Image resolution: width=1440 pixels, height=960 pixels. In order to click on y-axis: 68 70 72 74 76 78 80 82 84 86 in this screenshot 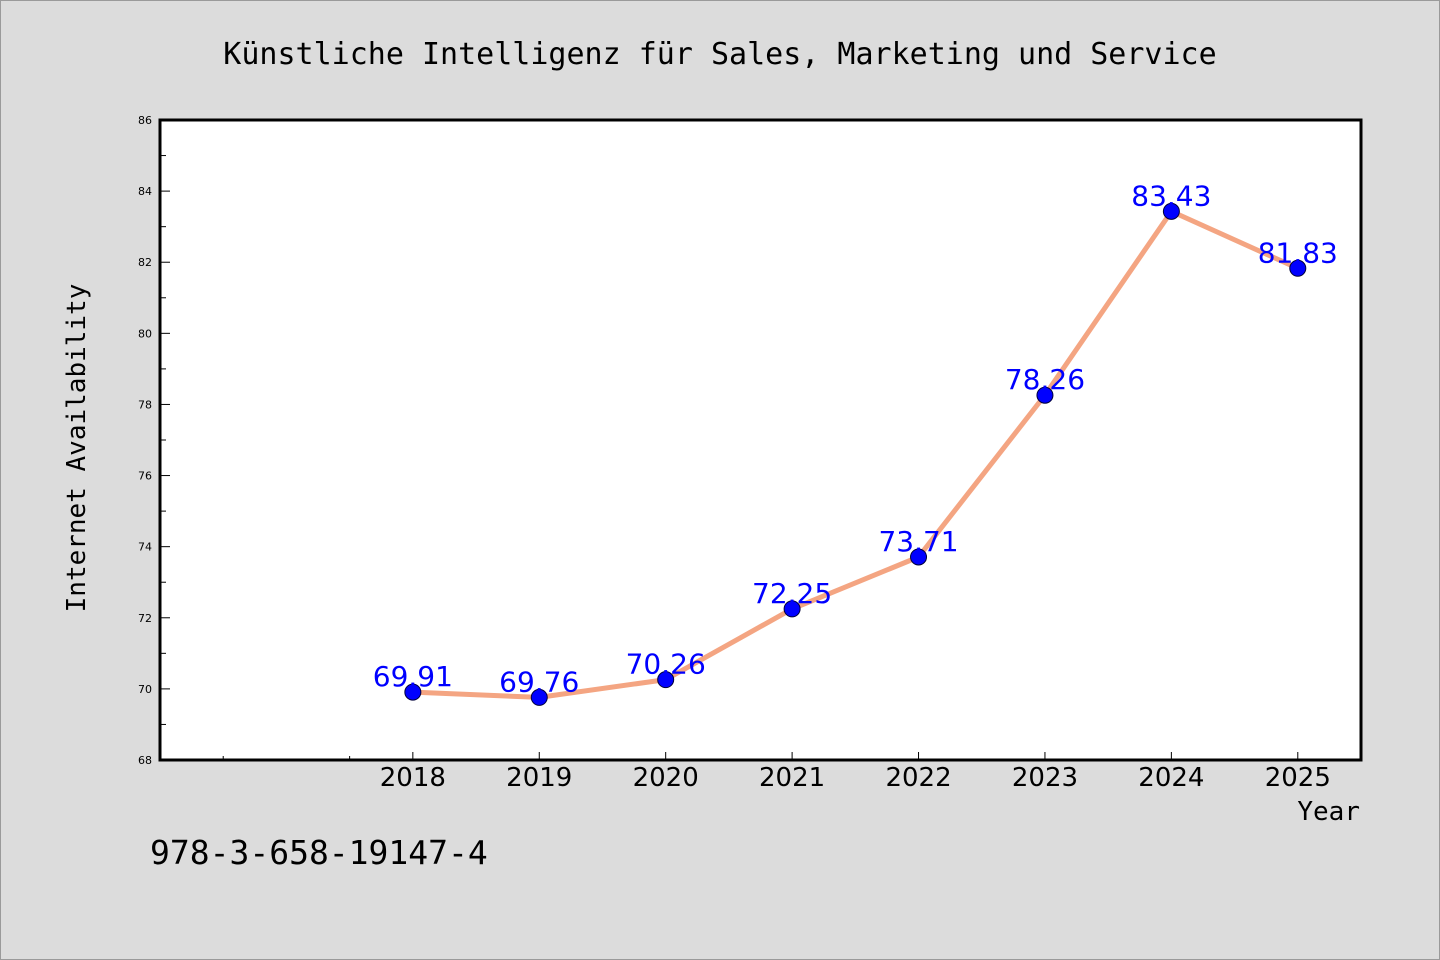, I will do `click(154, 440)`.